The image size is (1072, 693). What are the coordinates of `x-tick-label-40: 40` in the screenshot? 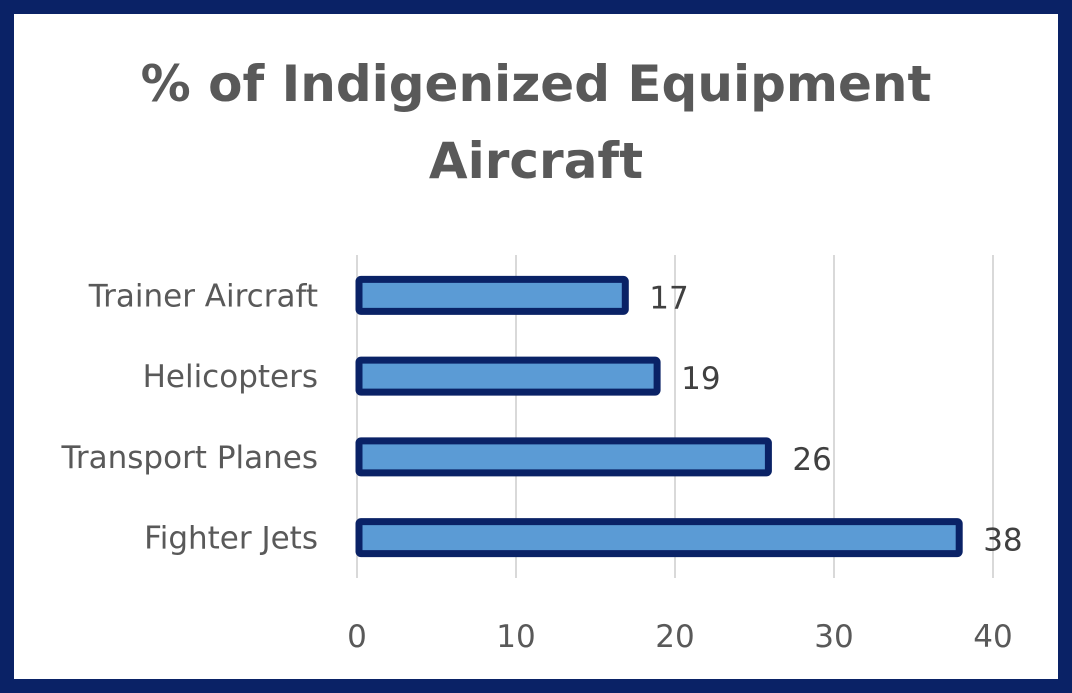 It's located at (992, 637).